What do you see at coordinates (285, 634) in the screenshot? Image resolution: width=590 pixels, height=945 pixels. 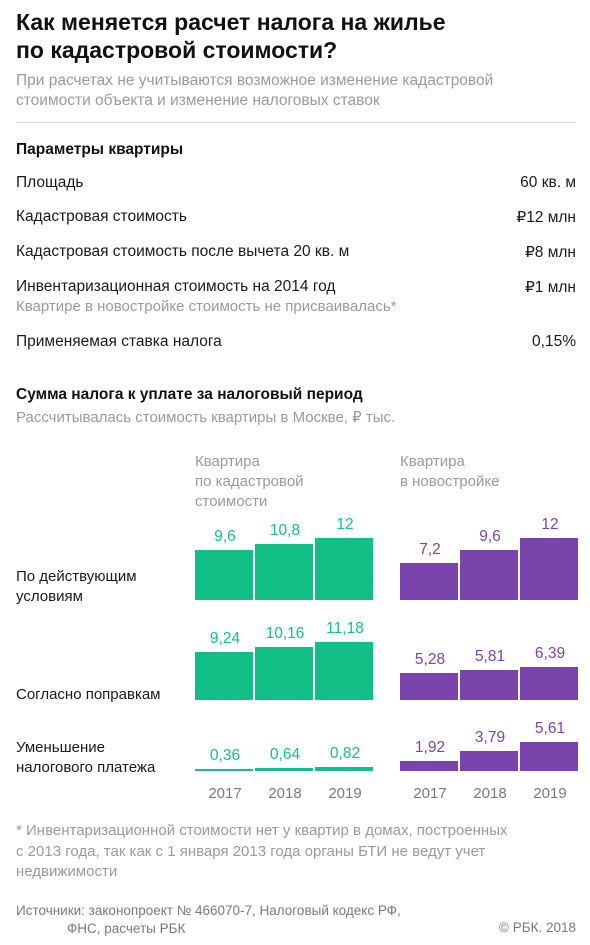 I see `bar-value-label: 10,16` at bounding box center [285, 634].